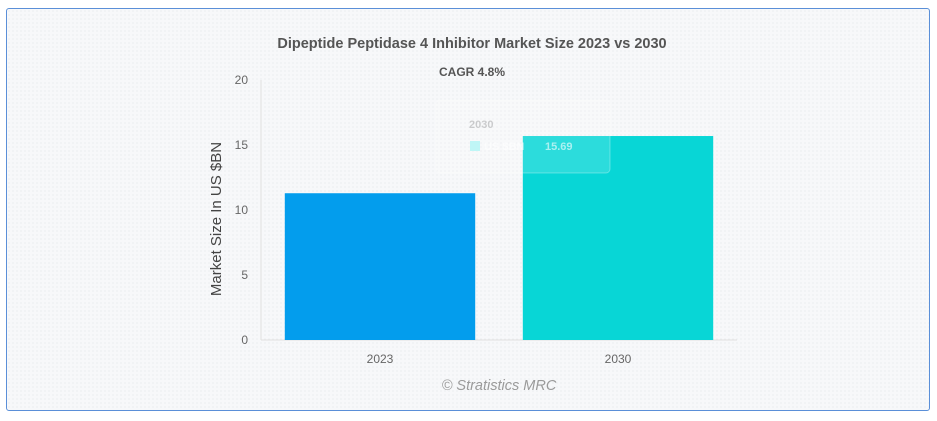 This screenshot has height=421, width=937. I want to click on y-tick-label: 10, so click(242, 210).